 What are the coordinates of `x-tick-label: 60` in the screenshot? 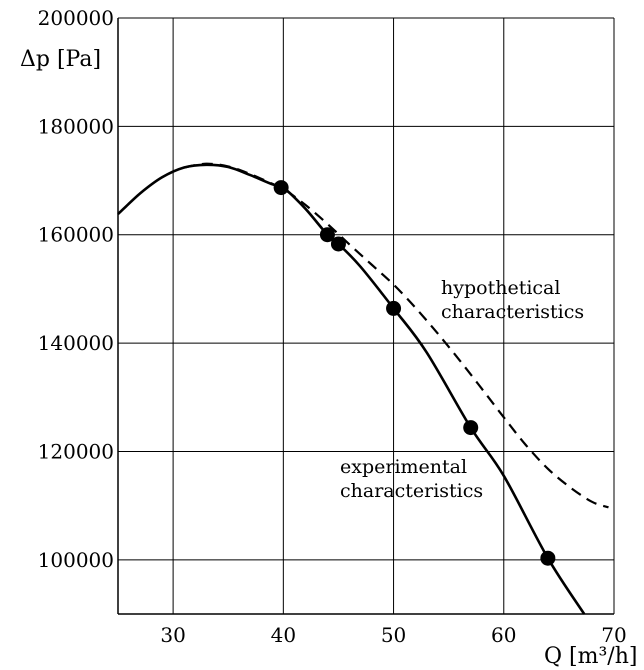 It's located at (503, 635).